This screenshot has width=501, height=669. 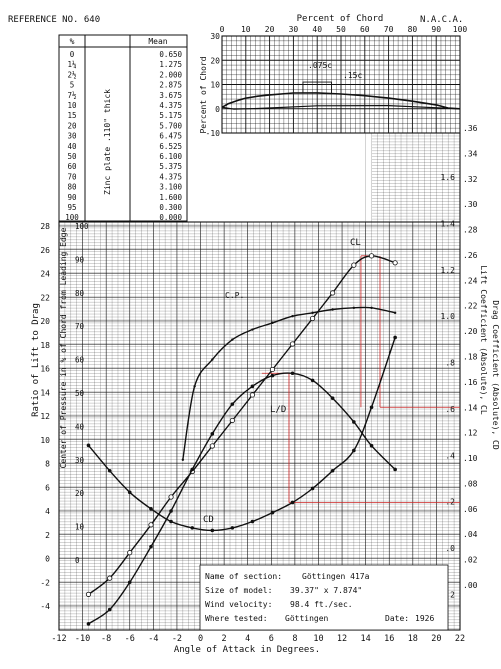 I want to click on table-mean-cell: 6.475, so click(x=170, y=136).